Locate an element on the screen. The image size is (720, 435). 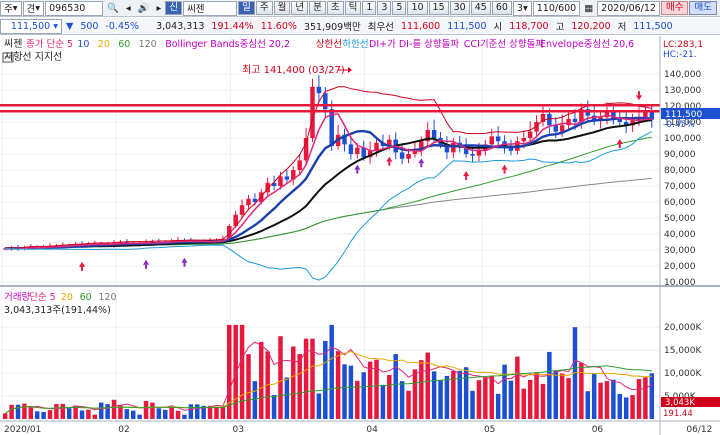
tab-day: 일 is located at coordinates (246, 8).